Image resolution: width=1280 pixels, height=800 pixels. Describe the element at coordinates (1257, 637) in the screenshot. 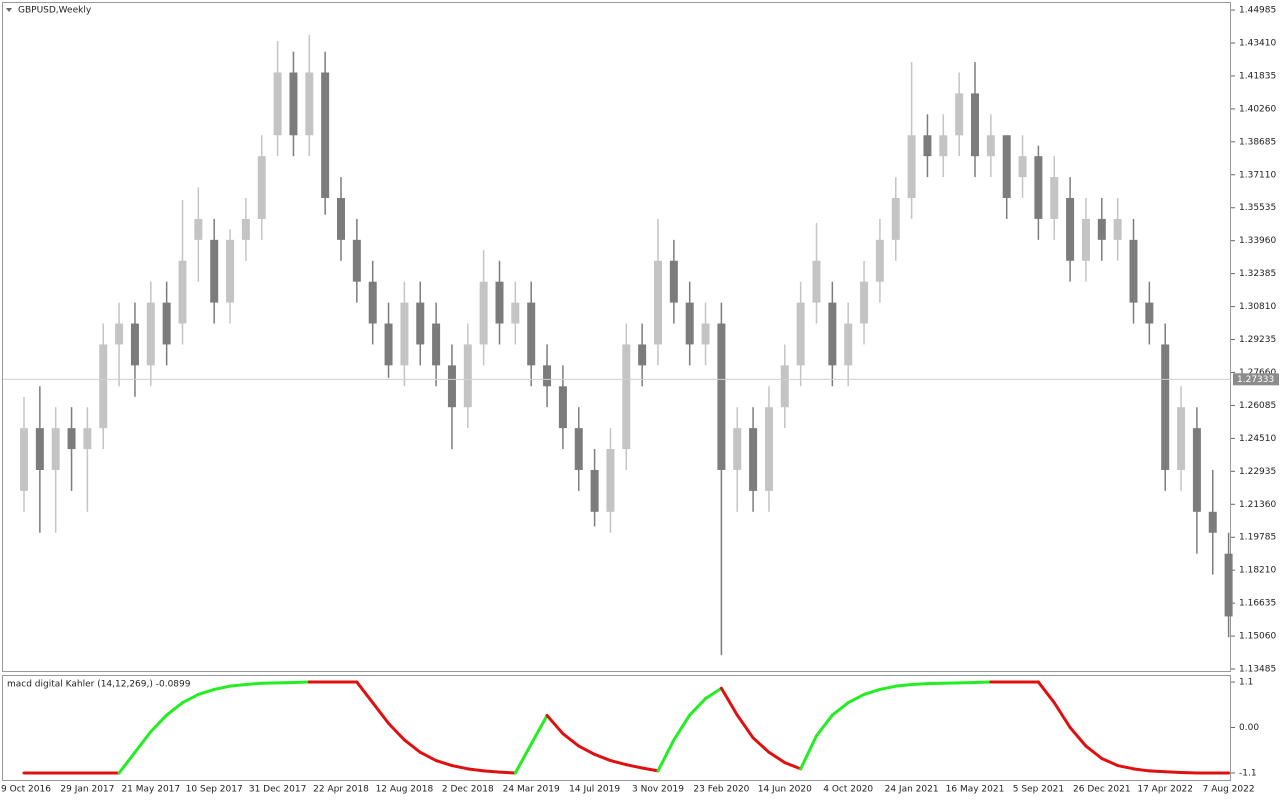

I see `y-tick-label: 1.15060` at that location.